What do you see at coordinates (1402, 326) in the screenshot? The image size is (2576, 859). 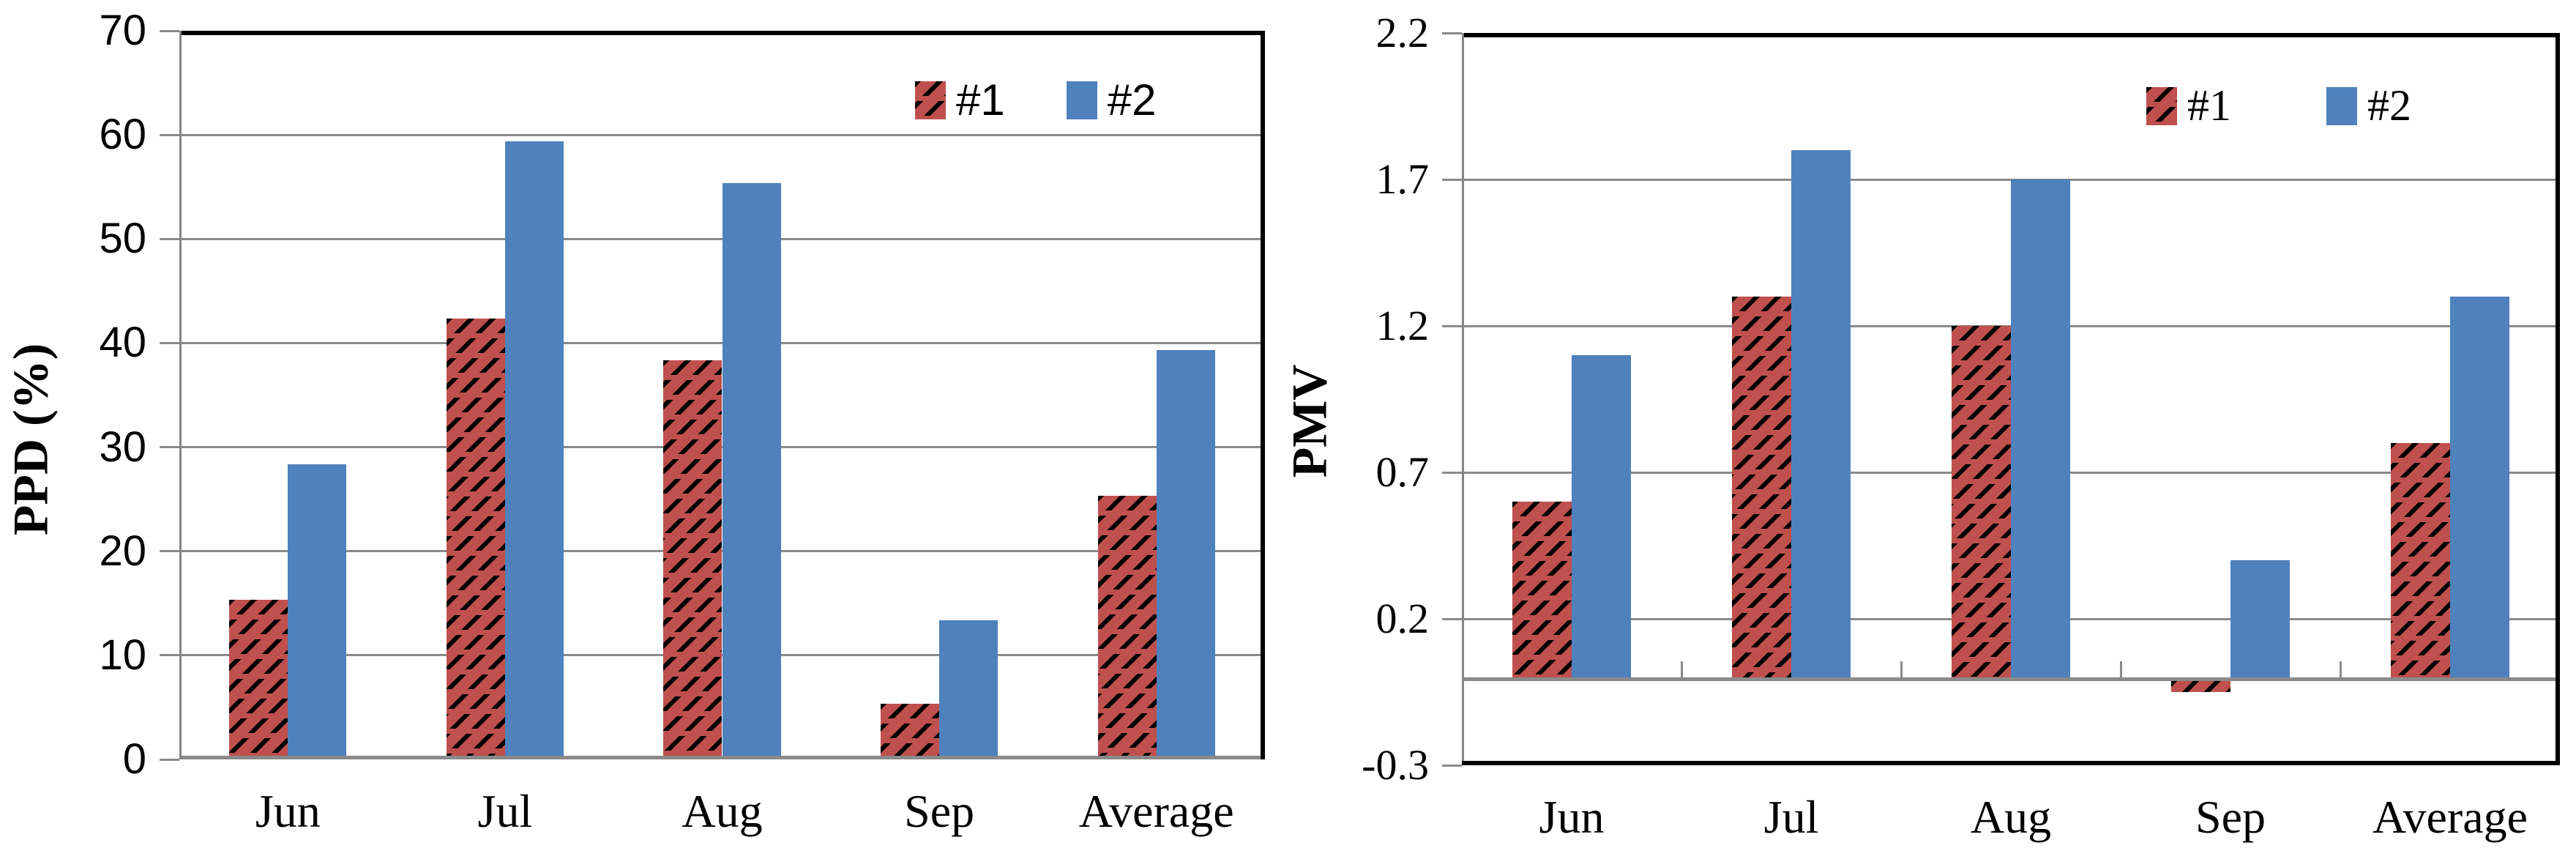 I see `y-tick-label: 1.2` at bounding box center [1402, 326].